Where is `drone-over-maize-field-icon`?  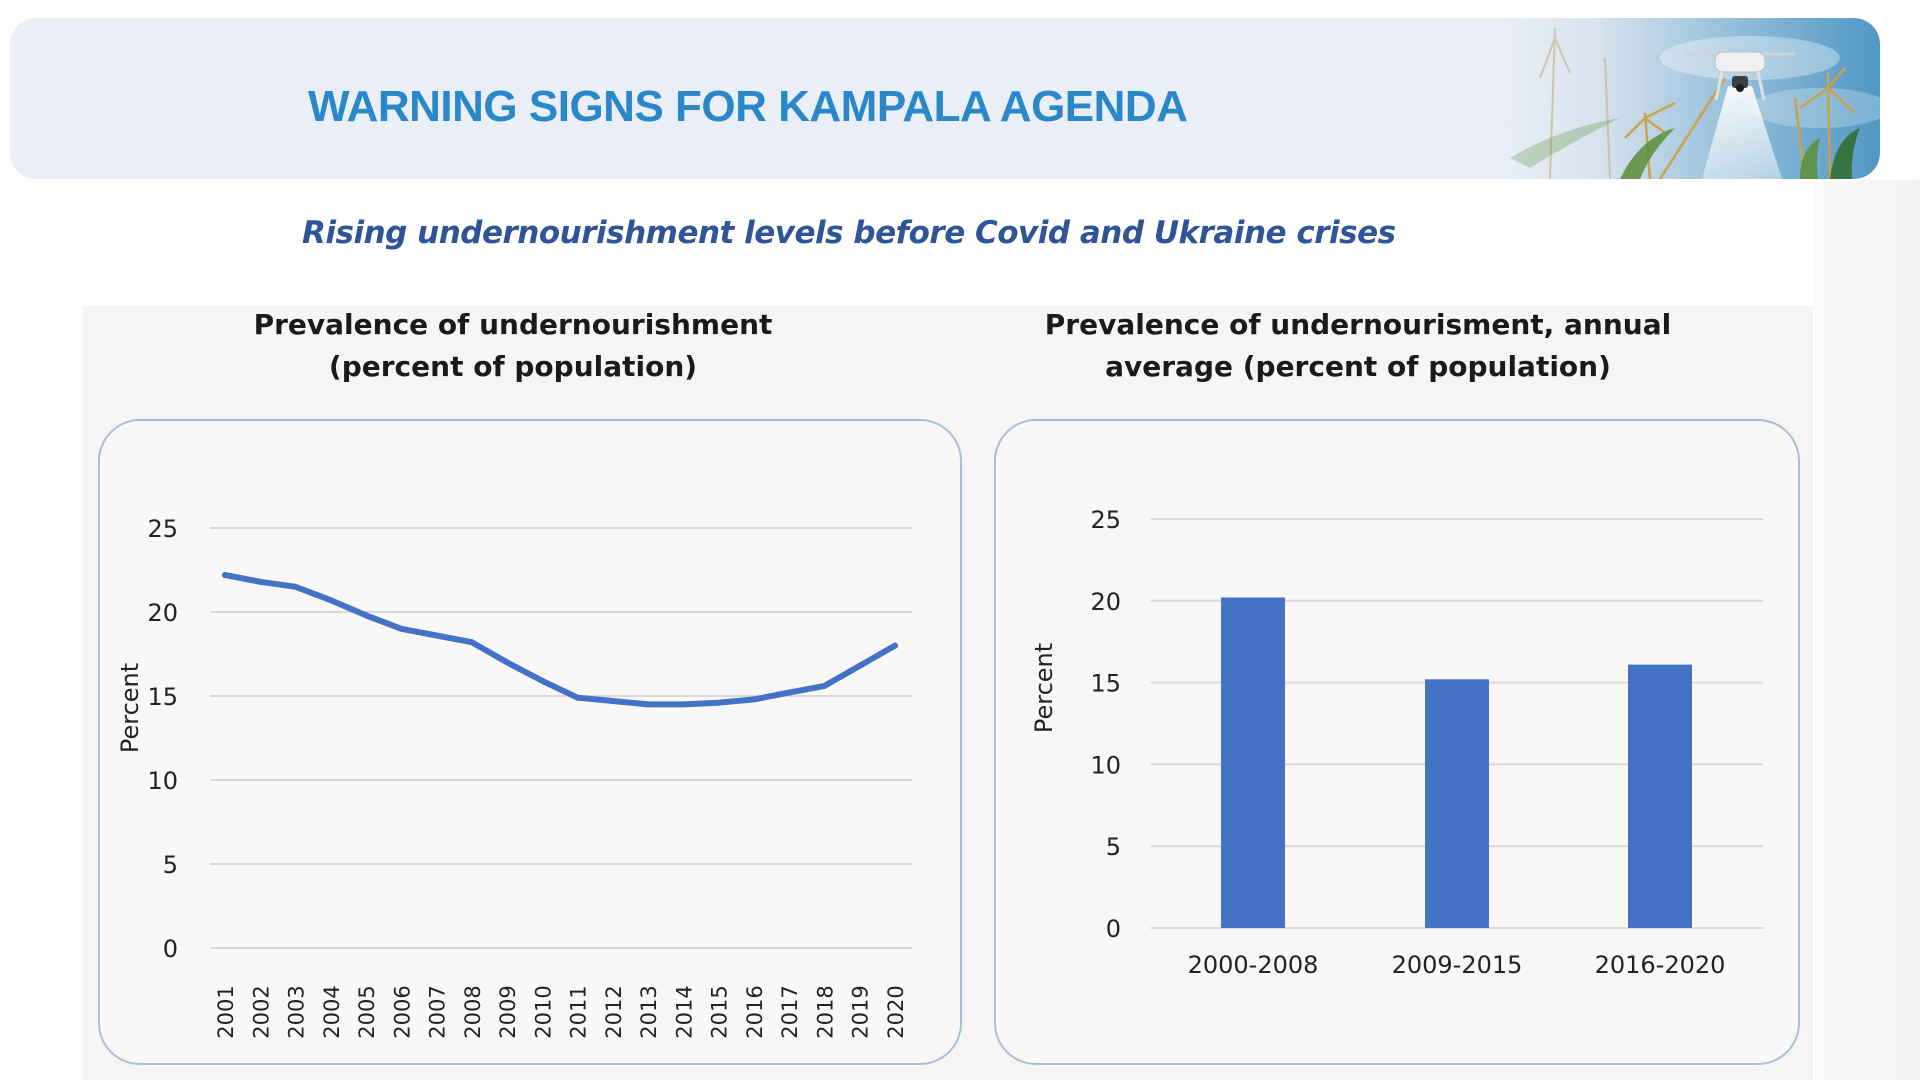
drone-over-maize-field-icon is located at coordinates (1690, 98).